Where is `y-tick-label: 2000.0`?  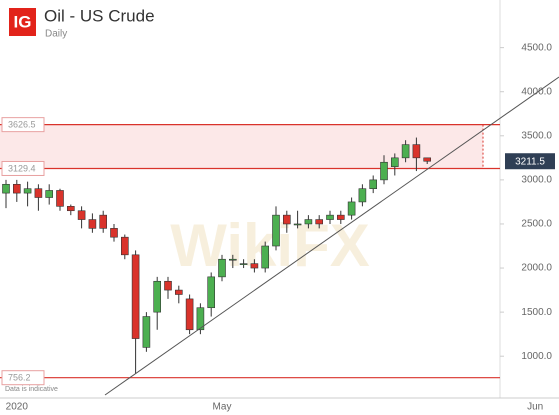
y-tick-label: 2000.0 is located at coordinates (536, 268).